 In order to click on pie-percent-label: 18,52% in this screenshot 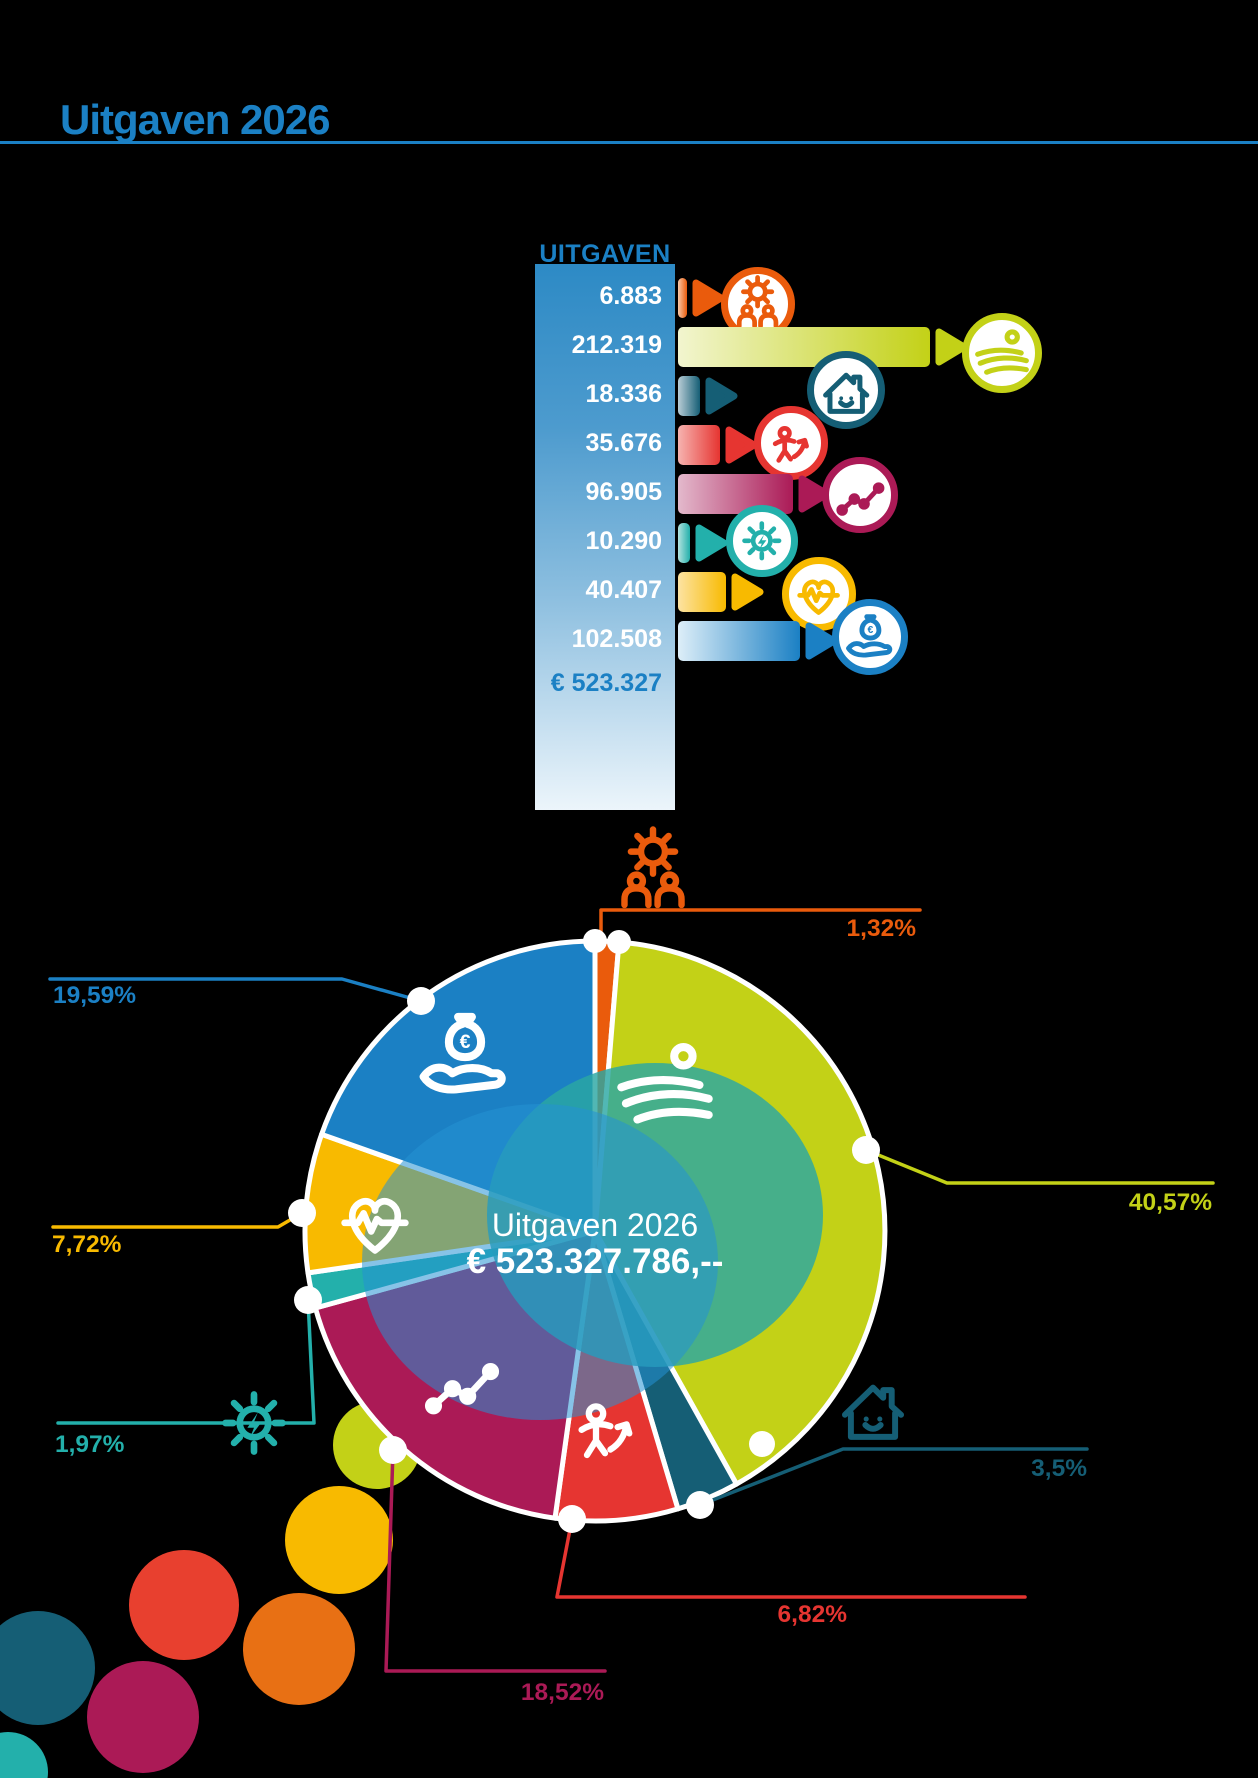, I will do `click(562, 1692)`.